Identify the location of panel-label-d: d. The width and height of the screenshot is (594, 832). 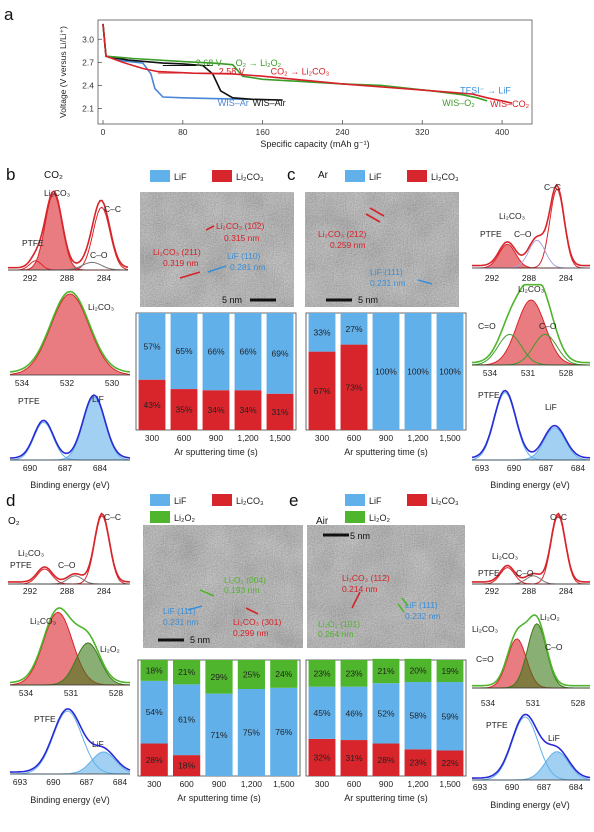
(10, 500).